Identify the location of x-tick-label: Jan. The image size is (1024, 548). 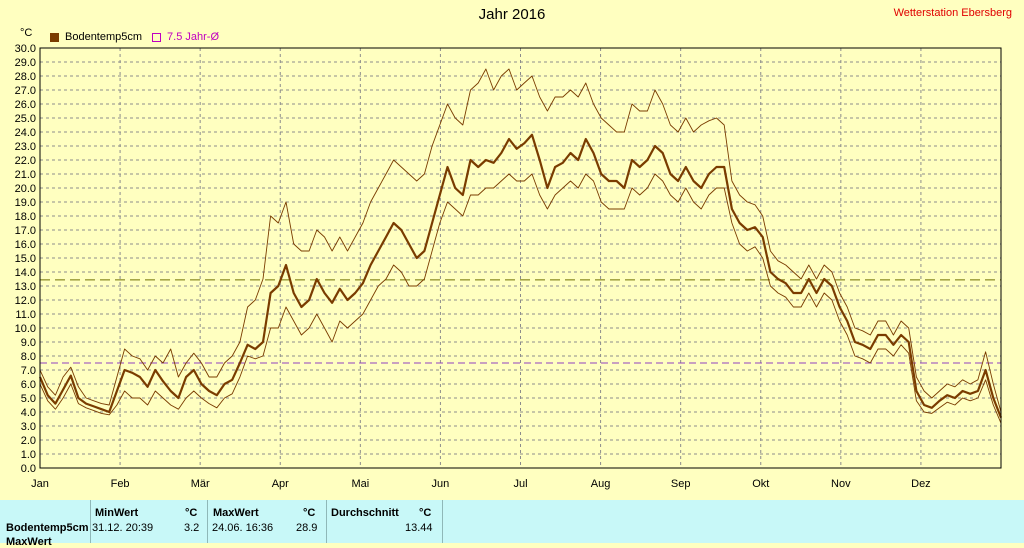
(40, 484).